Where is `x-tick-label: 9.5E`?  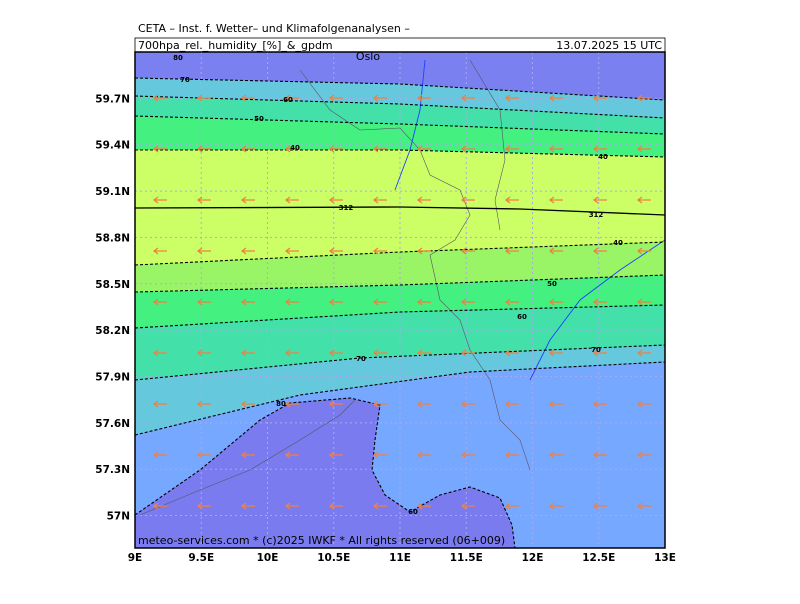 x-tick-label: 9.5E is located at coordinates (201, 558).